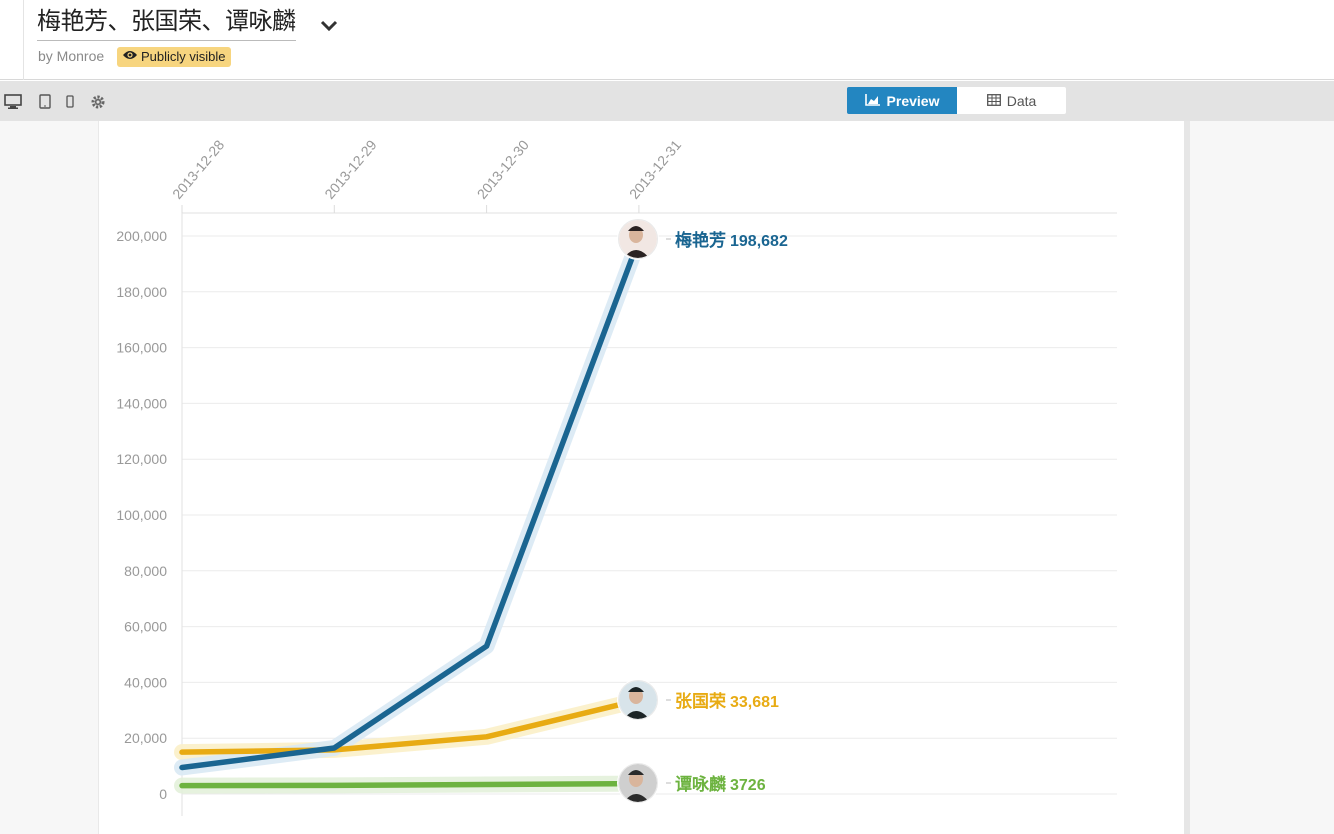  Describe the element at coordinates (503, 169) in the screenshot. I see `x-tick-label: 2013-12-30` at that location.